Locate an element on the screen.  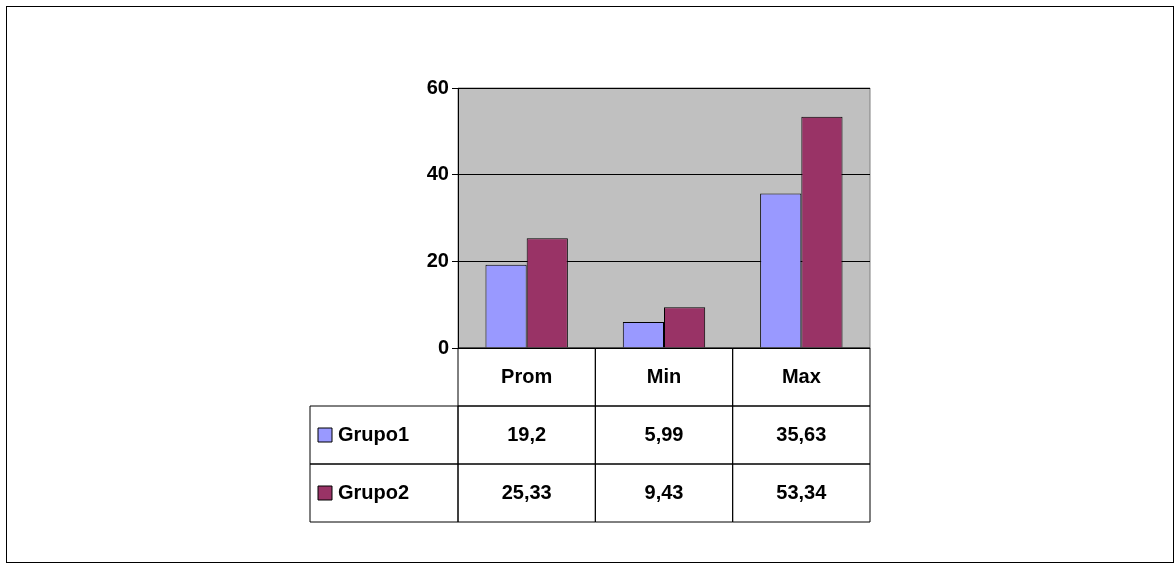
text: 19,2 is located at coordinates (527, 433).